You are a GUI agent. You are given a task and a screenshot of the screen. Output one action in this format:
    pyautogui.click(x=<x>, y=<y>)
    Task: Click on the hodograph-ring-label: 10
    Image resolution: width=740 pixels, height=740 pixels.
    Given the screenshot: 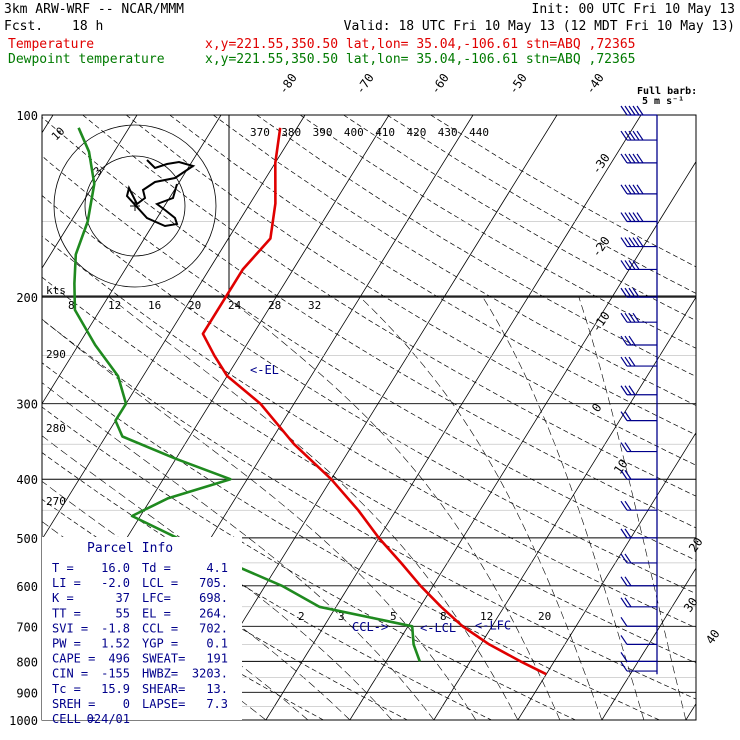 What is the action you would take?
    pyautogui.click(x=58, y=134)
    